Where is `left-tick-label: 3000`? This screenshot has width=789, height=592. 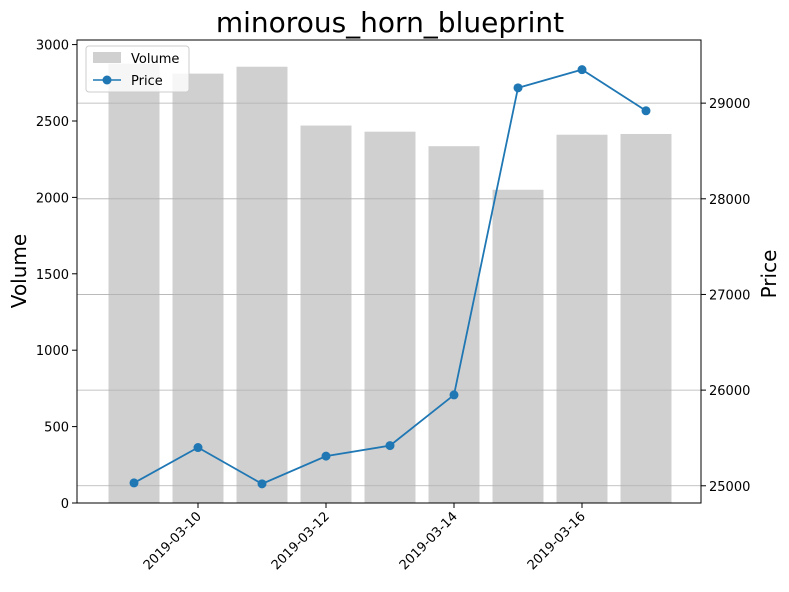 left-tick-label: 3000 is located at coordinates (52, 46).